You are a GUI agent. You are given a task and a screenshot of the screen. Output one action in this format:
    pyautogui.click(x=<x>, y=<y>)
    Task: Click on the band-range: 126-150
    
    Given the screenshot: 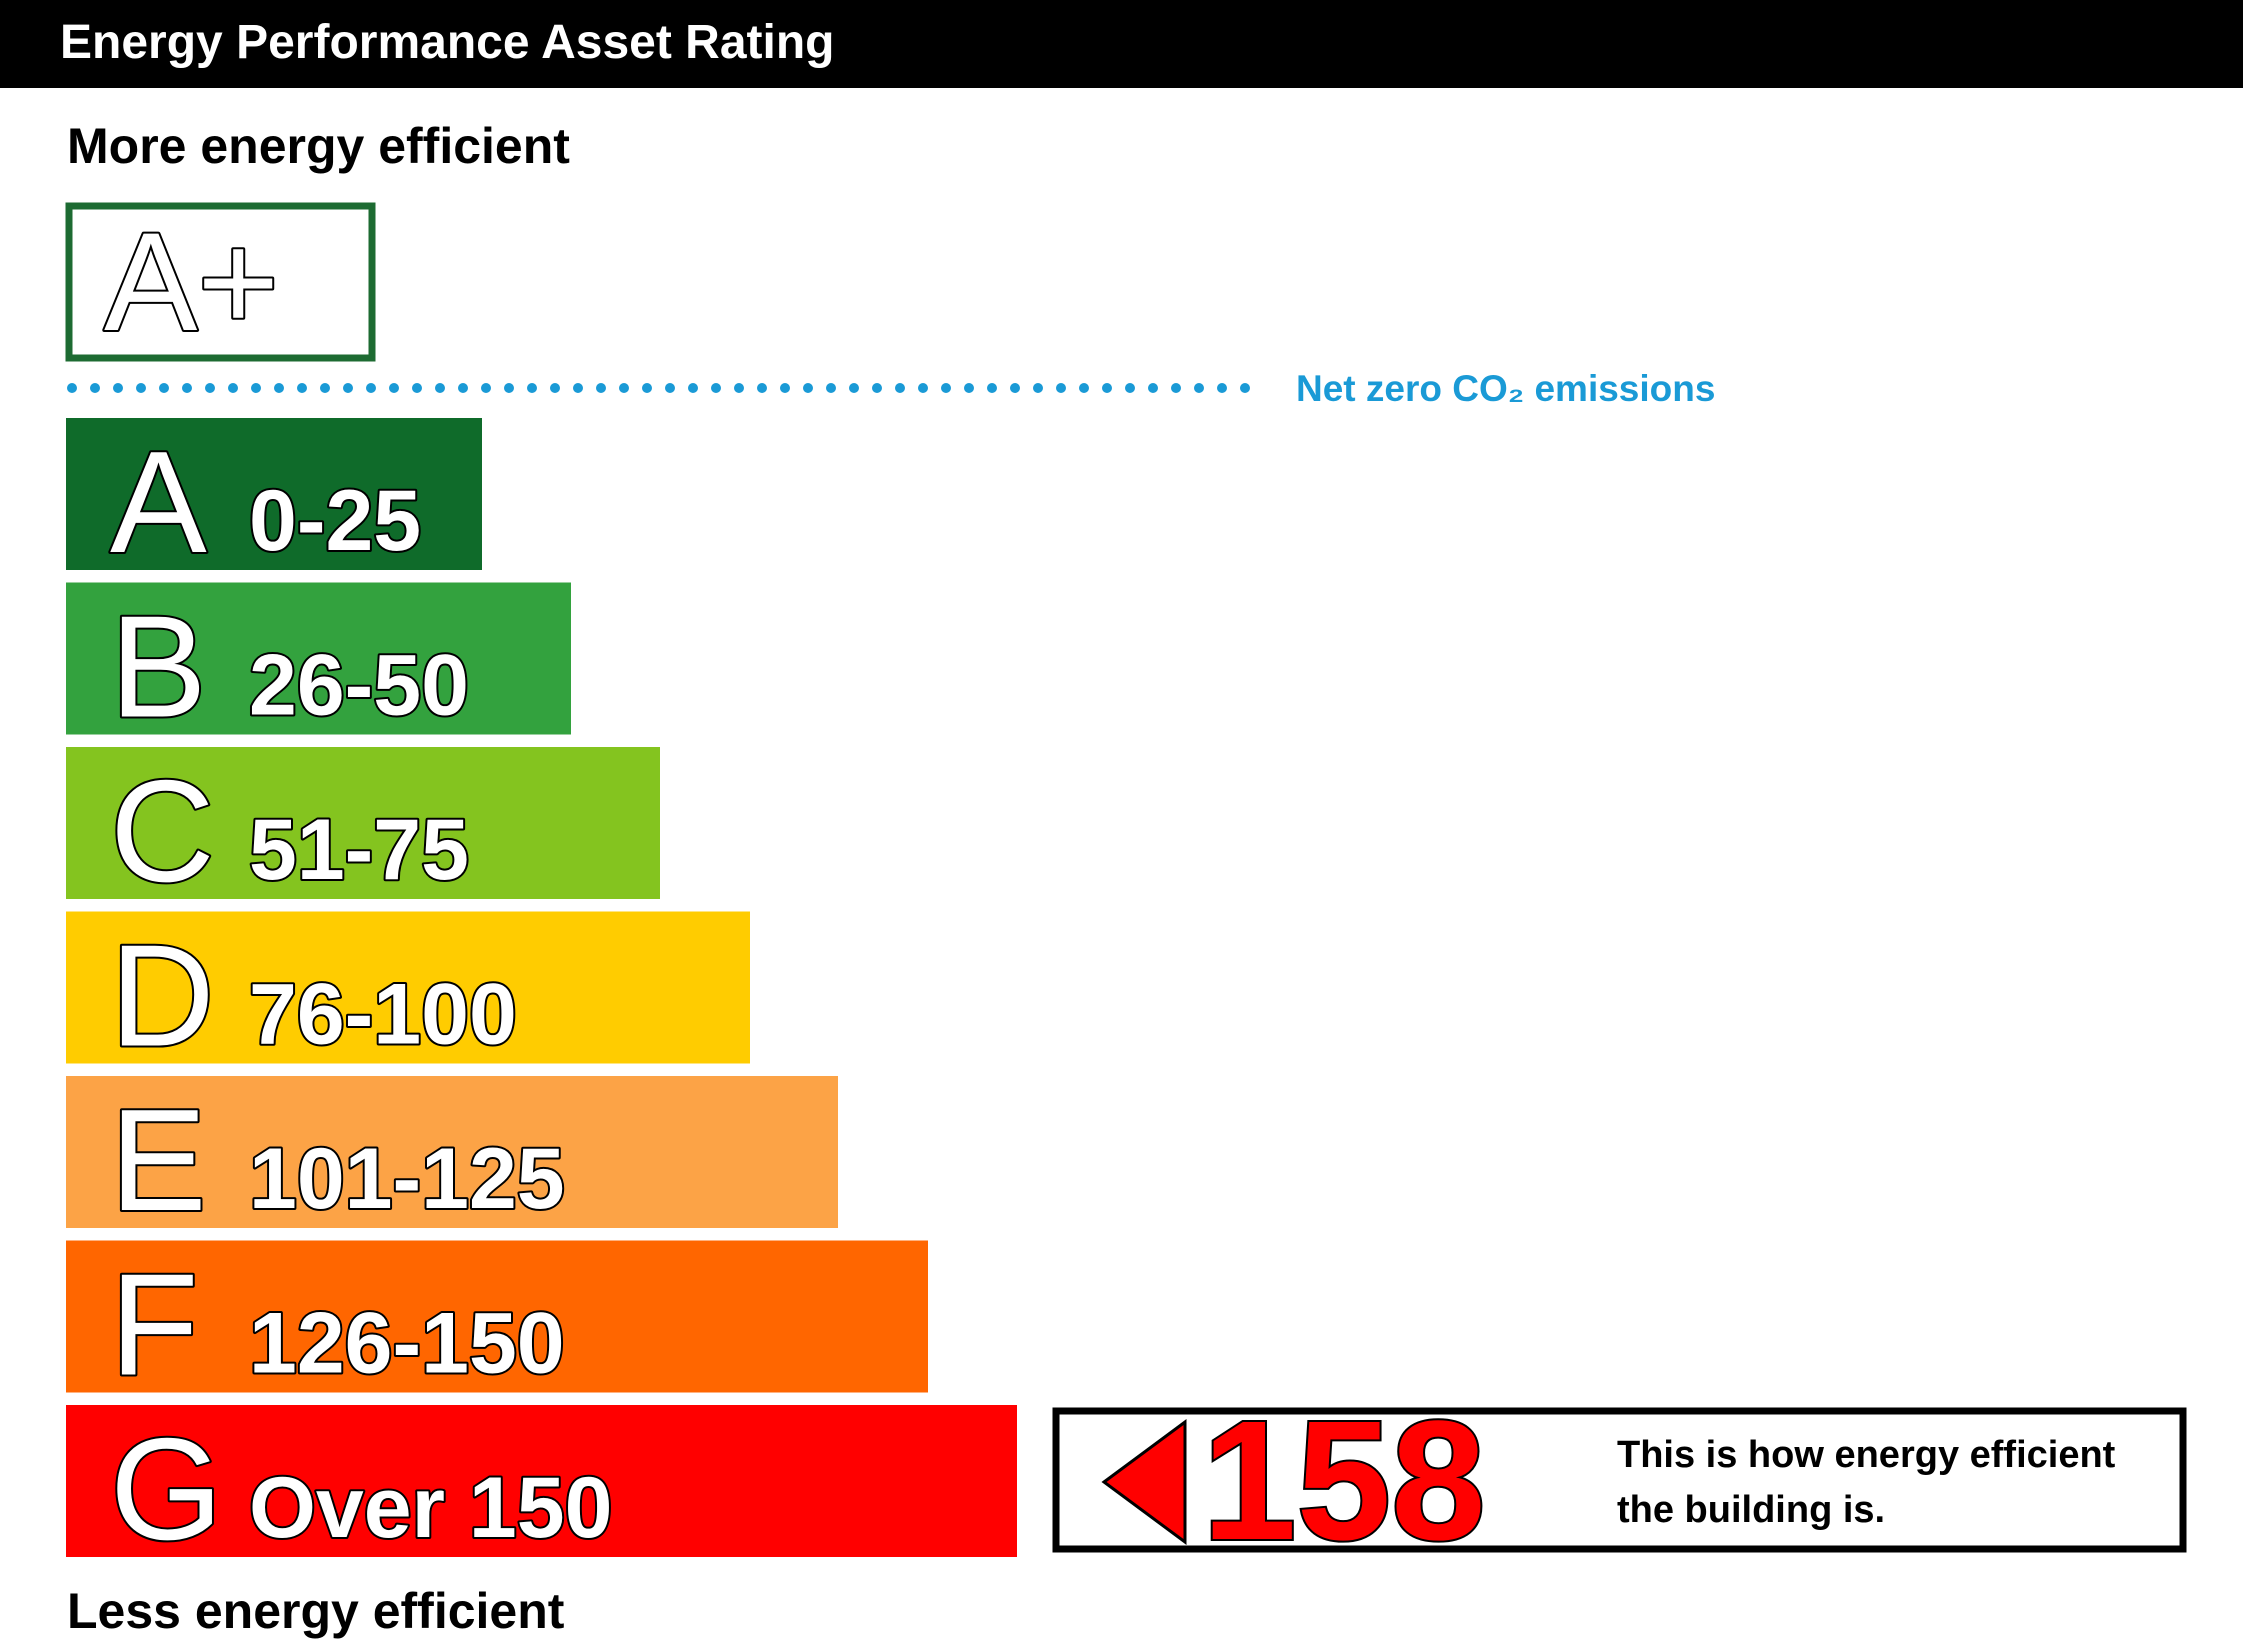 What is the action you would take?
    pyautogui.click(x=407, y=1344)
    